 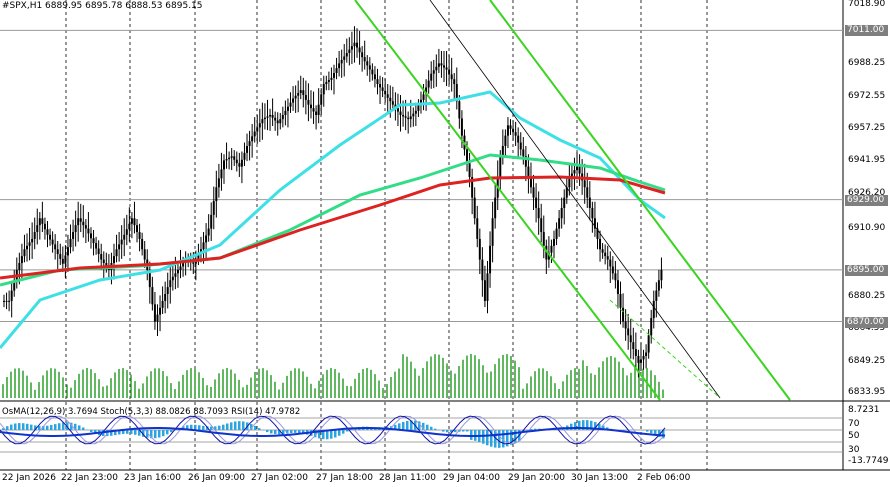 What do you see at coordinates (866, 322) in the screenshot?
I see `price-tag: 6870.00` at bounding box center [866, 322].